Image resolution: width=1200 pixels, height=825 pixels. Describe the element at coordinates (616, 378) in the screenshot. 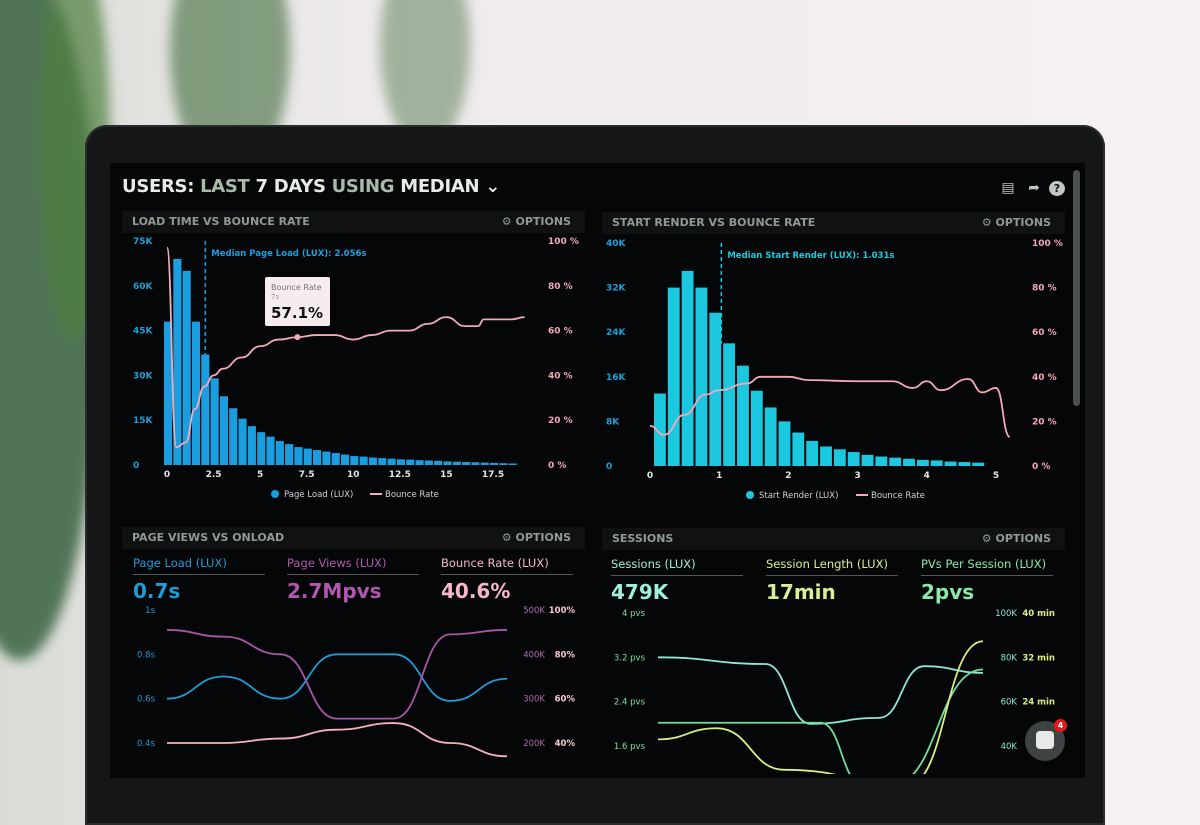

I see `y-tick-left: 16K` at that location.